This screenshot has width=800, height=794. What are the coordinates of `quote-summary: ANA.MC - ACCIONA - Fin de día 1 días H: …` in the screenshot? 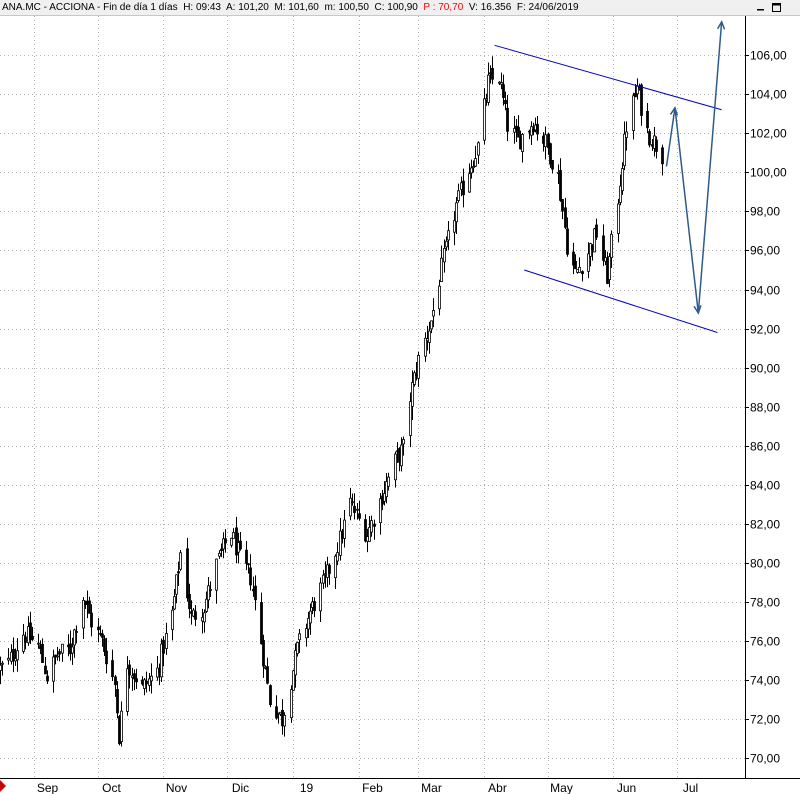 It's located at (290, 7).